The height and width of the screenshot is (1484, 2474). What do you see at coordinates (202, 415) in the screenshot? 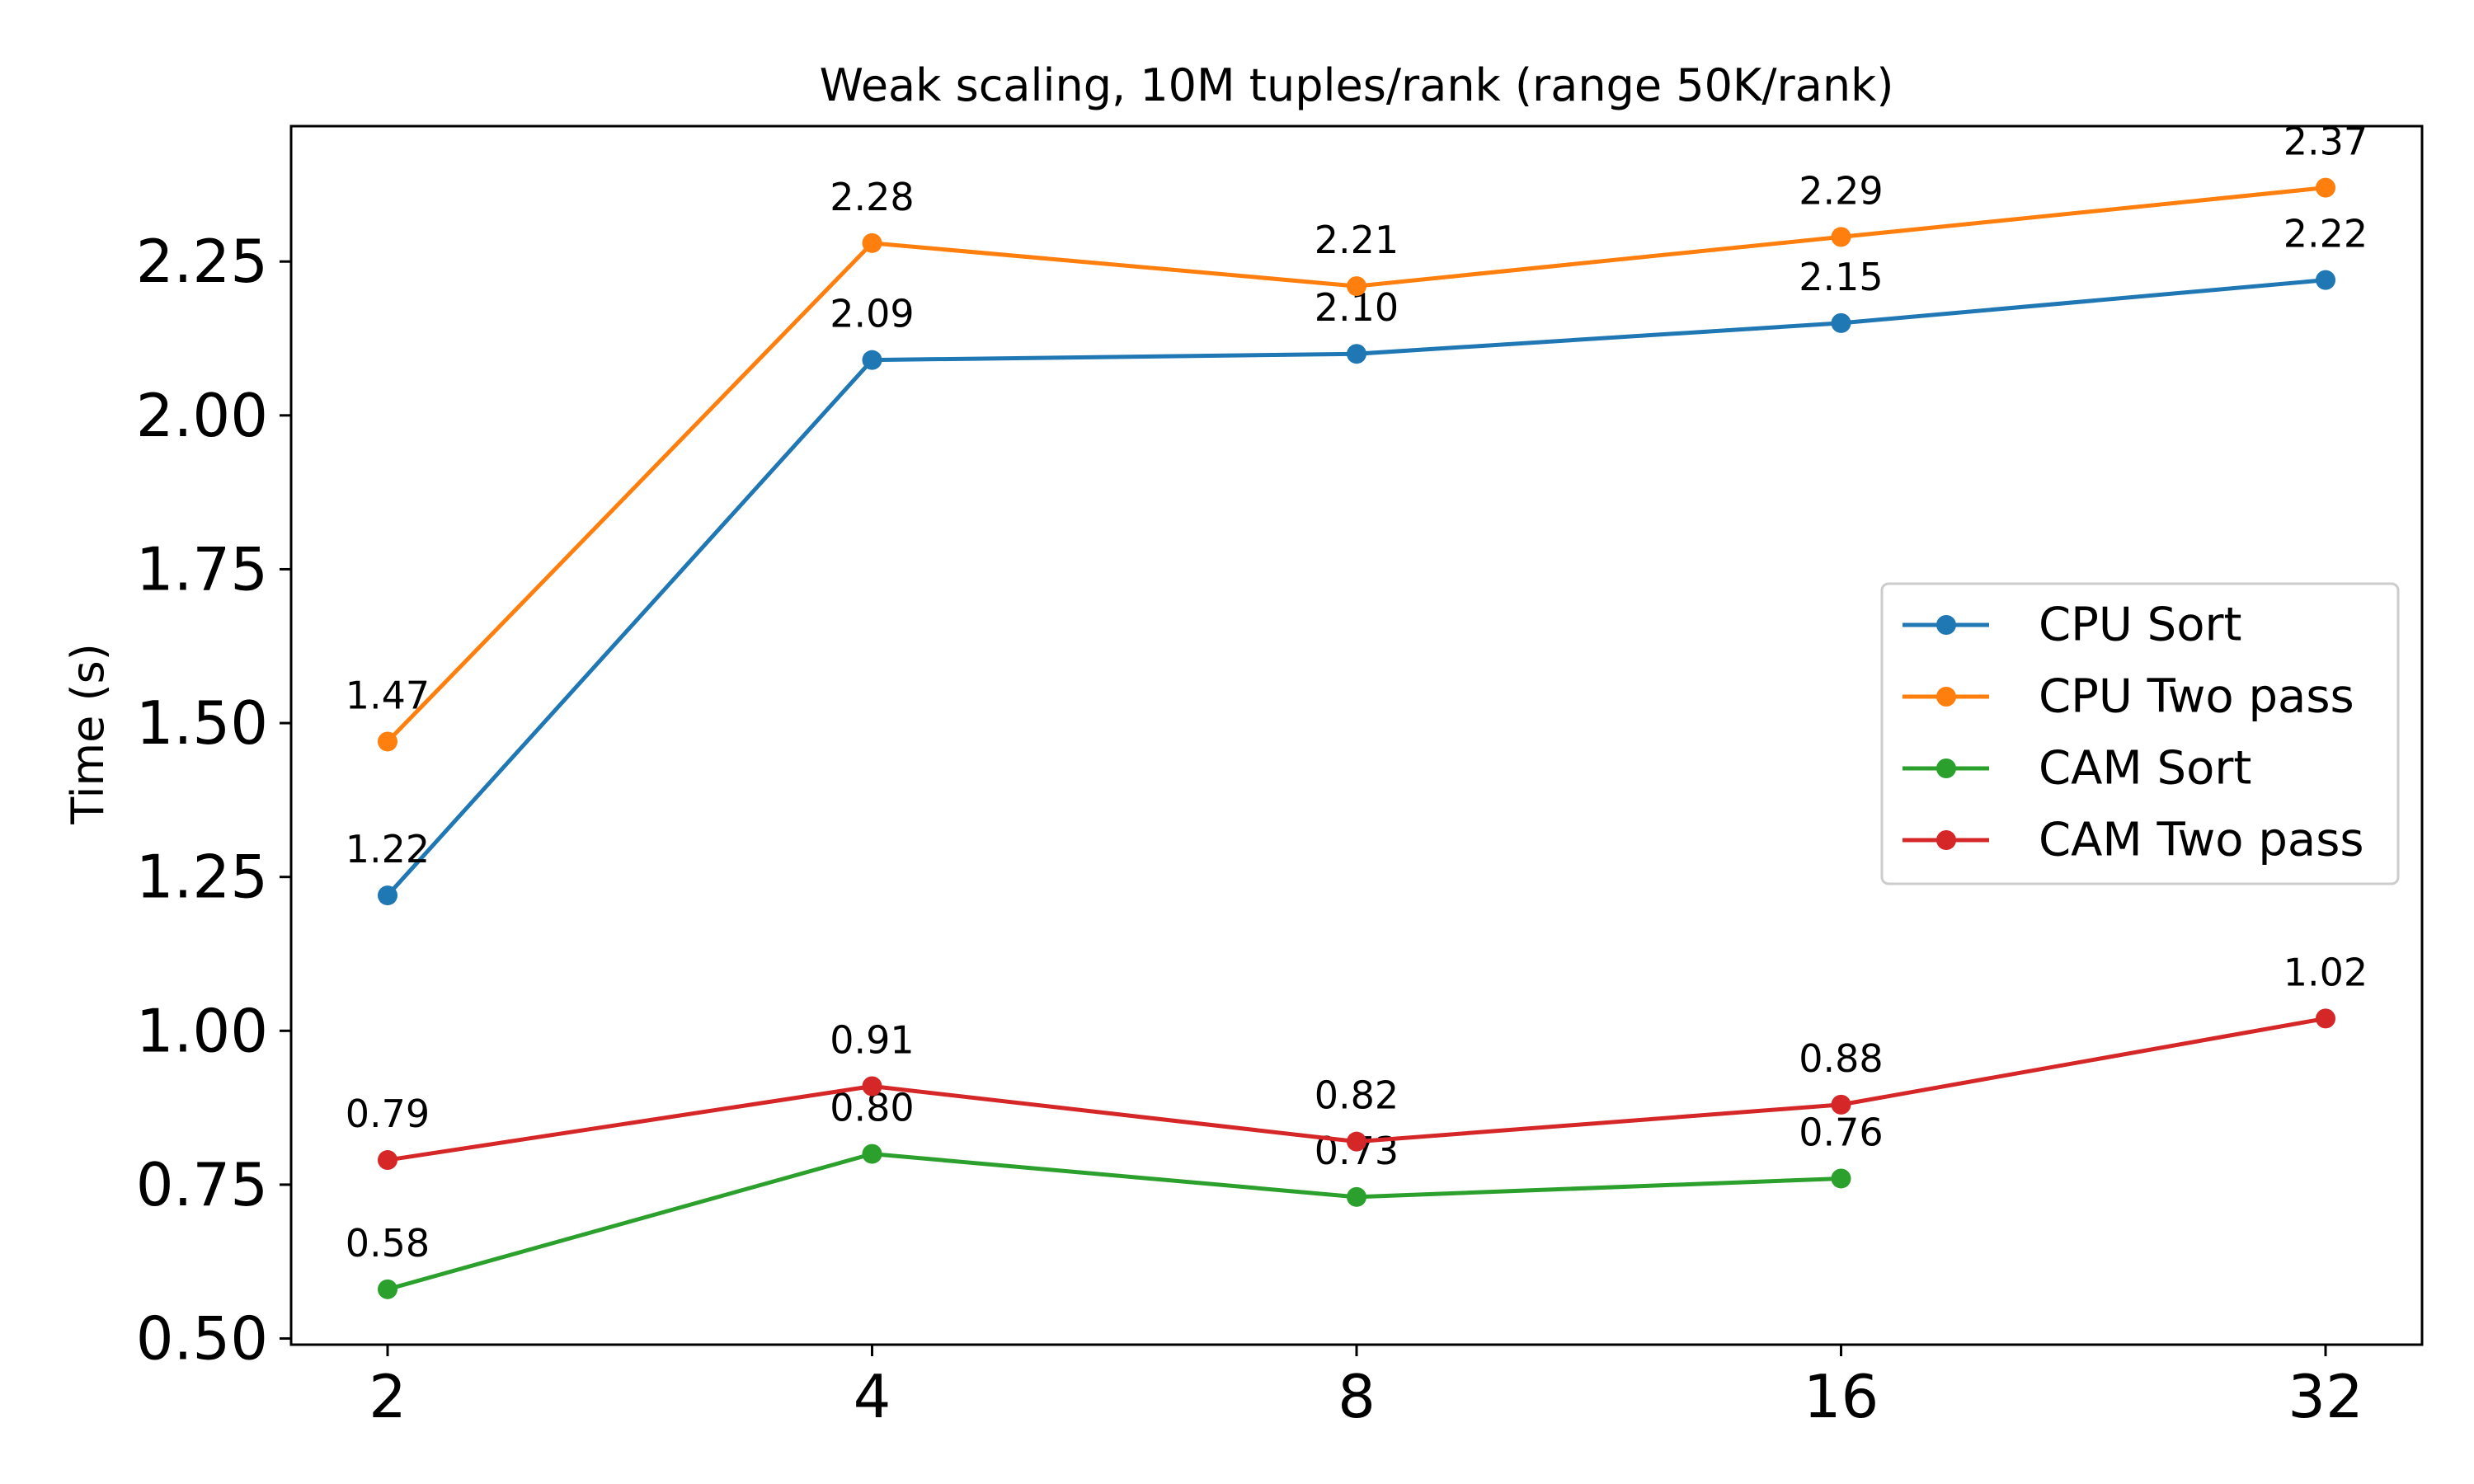
I see `y-tick-label: 2.00` at bounding box center [202, 415].